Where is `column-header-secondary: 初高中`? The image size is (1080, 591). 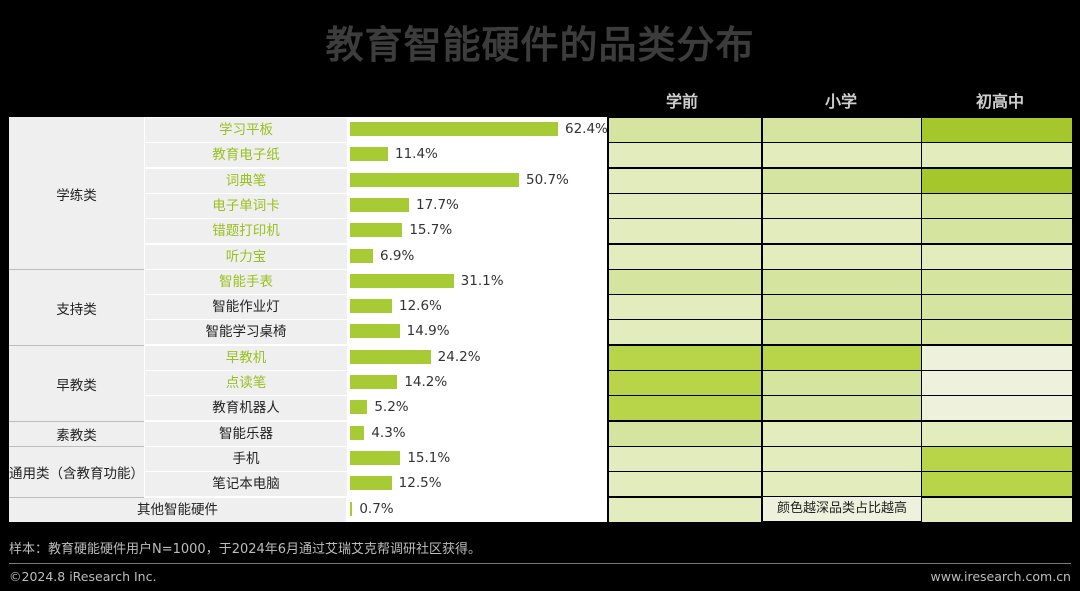 column-header-secondary: 初高中 is located at coordinates (999, 101).